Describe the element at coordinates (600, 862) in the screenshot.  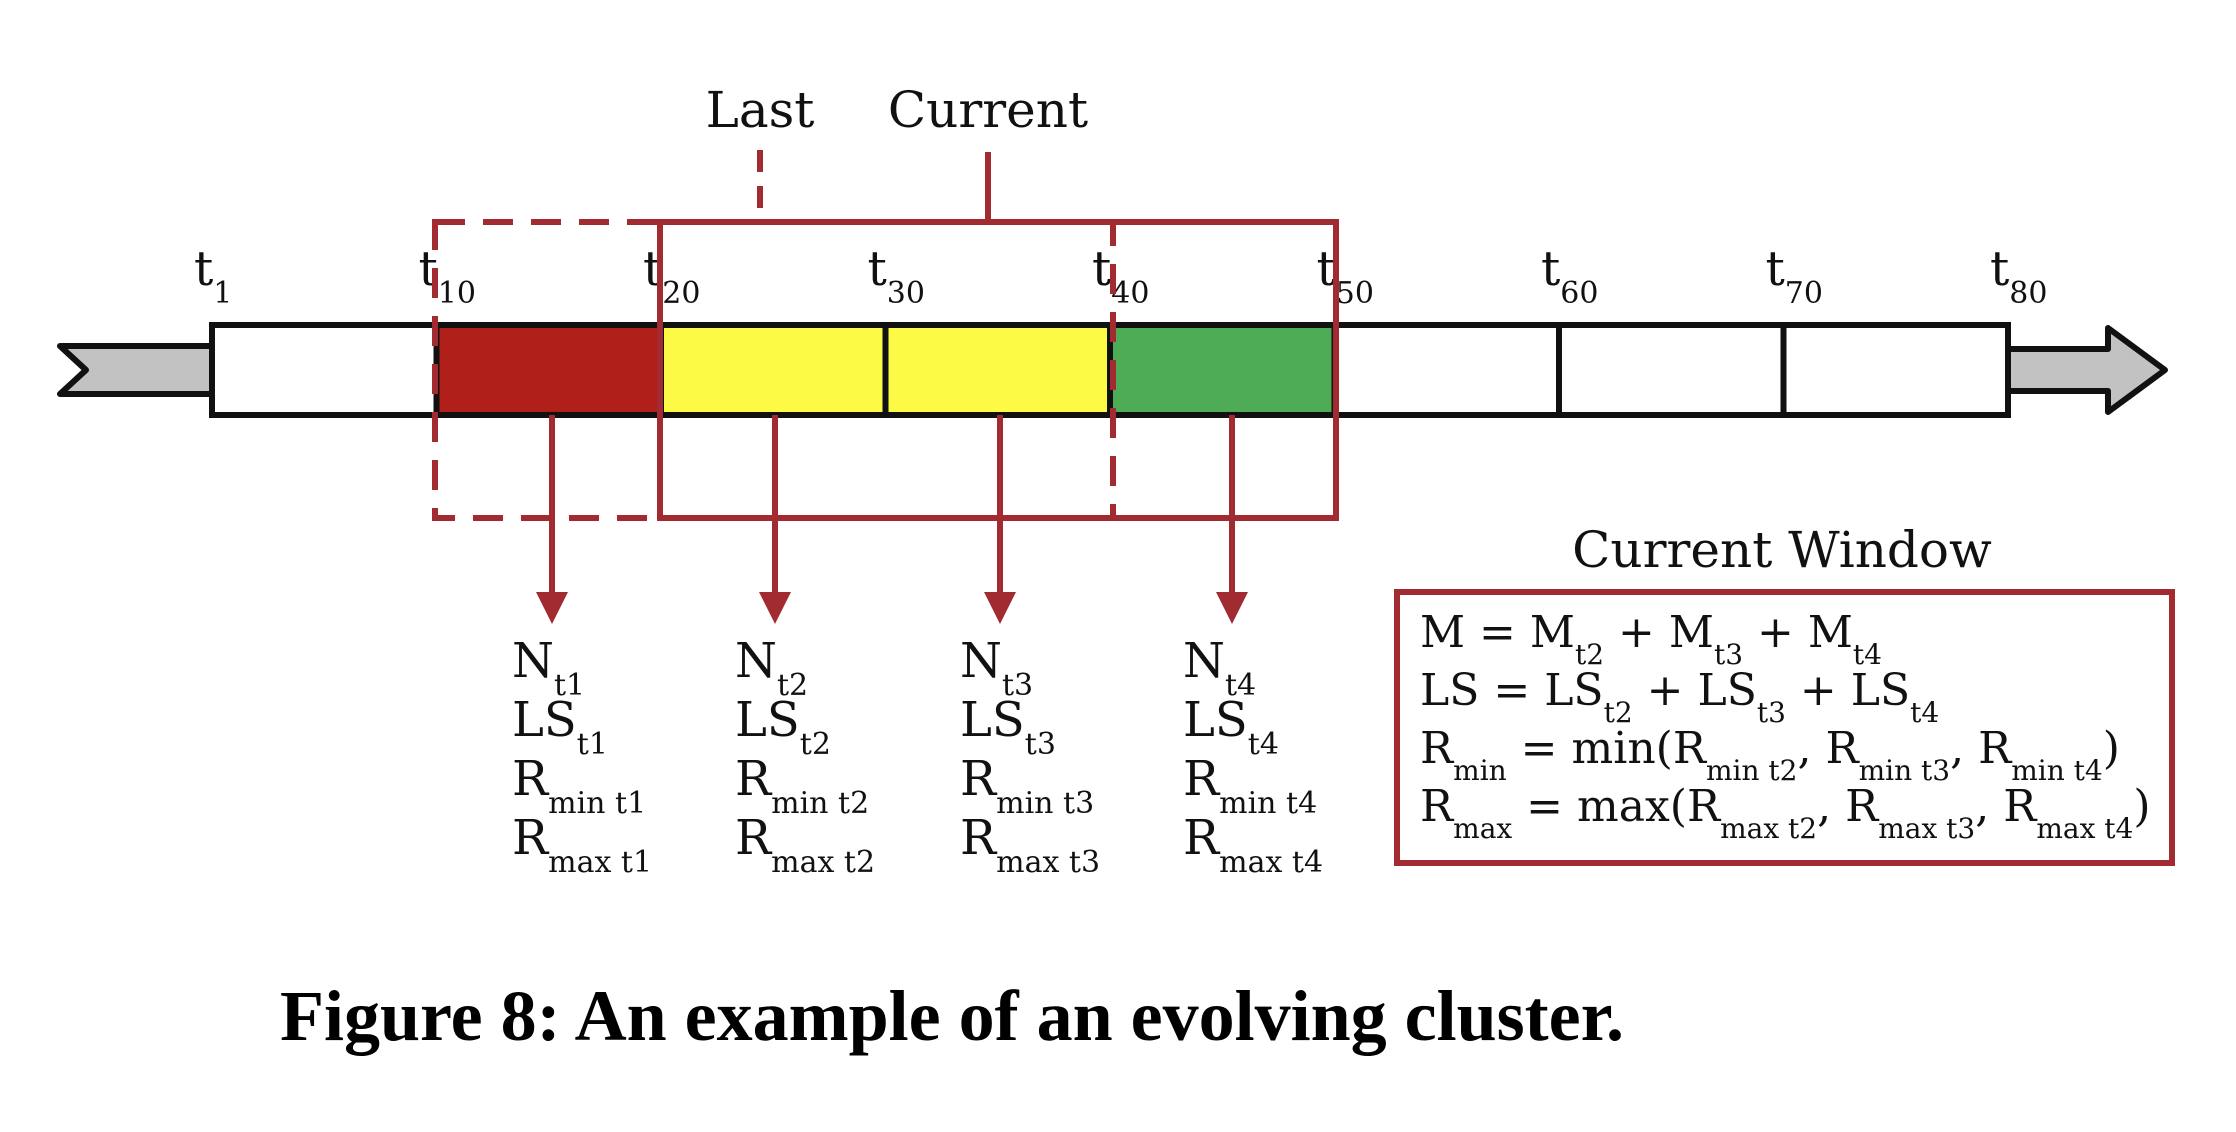
I see `stat-subscript: max t1` at that location.